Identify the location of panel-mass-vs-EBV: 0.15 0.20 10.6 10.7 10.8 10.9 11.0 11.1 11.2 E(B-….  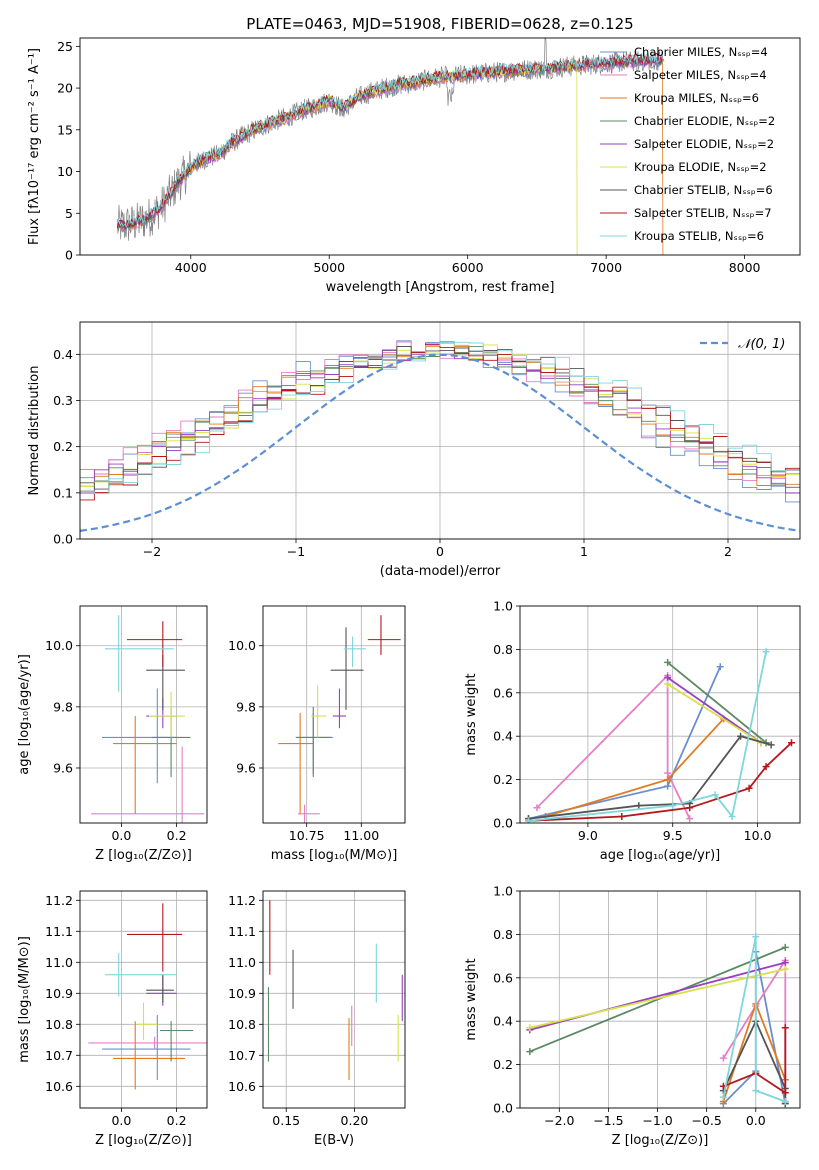
(317, 1019).